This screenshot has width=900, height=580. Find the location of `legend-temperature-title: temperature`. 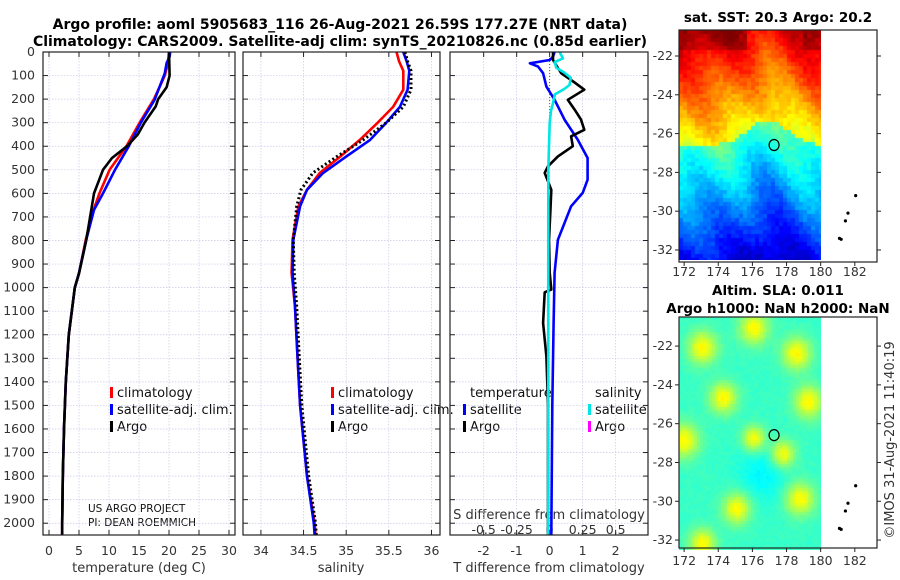

legend-temperature-title: temperature is located at coordinates (511, 393).